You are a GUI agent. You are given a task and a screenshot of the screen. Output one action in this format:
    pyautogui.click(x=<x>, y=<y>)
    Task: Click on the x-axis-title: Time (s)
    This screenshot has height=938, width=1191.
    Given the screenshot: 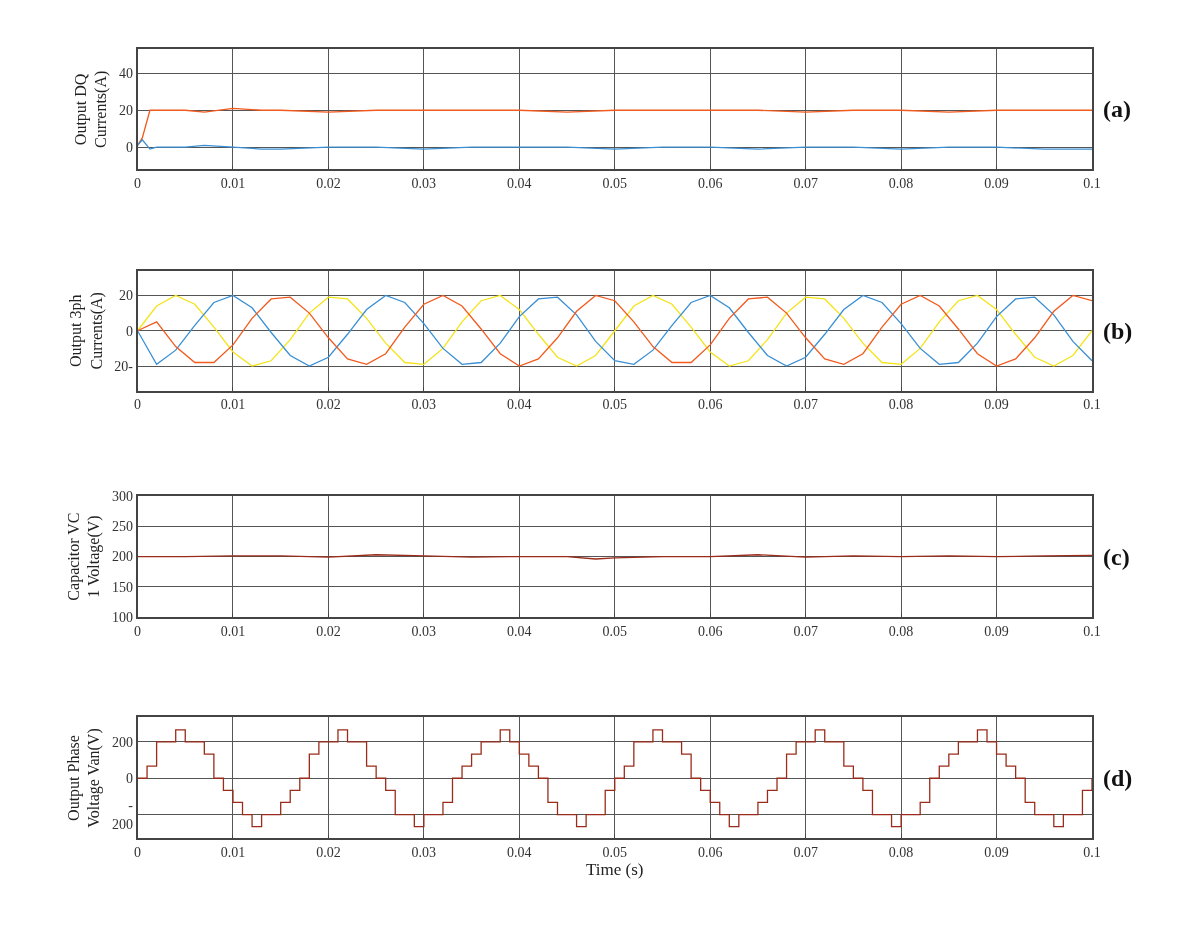 What is the action you would take?
    pyautogui.click(x=615, y=870)
    